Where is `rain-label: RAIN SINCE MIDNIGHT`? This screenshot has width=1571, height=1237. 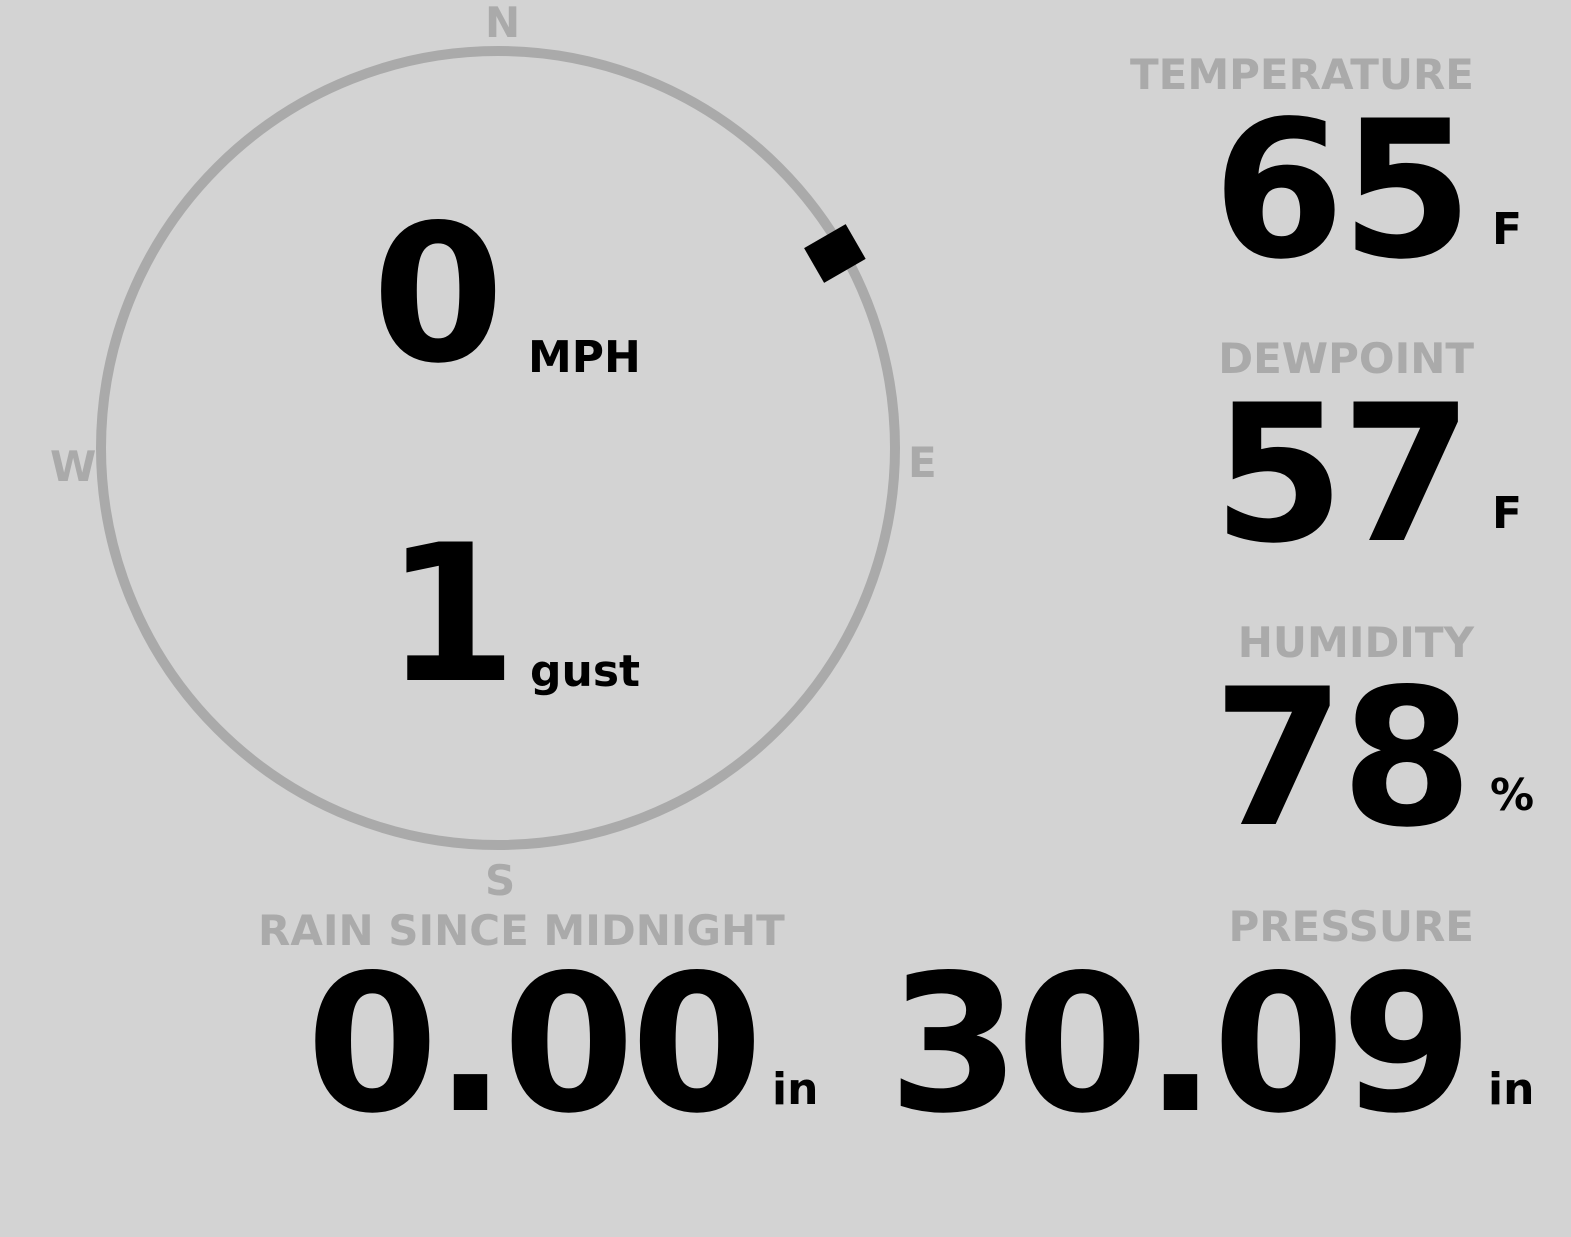 rain-label: RAIN SINCE MIDNIGHT is located at coordinates (521, 930).